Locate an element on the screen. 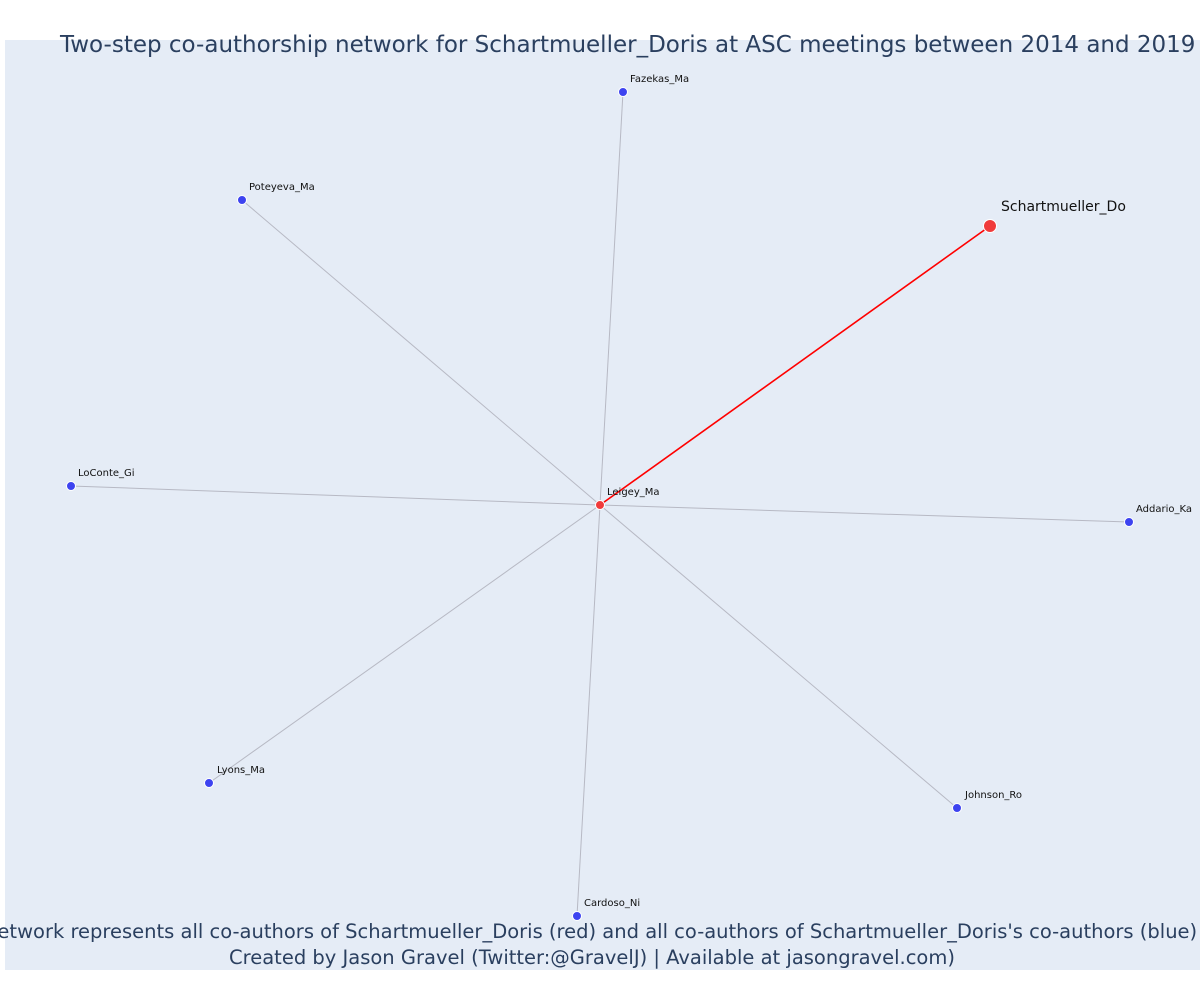  edge-Leigey_Ma-Poteyeva_Ma is located at coordinates (421, 352).